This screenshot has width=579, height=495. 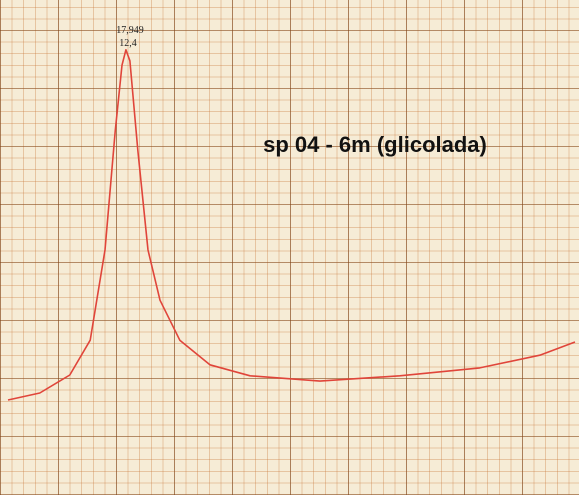 What do you see at coordinates (375, 144) in the screenshot?
I see `chart-title: sp 04 - 6m (glicolada)` at bounding box center [375, 144].